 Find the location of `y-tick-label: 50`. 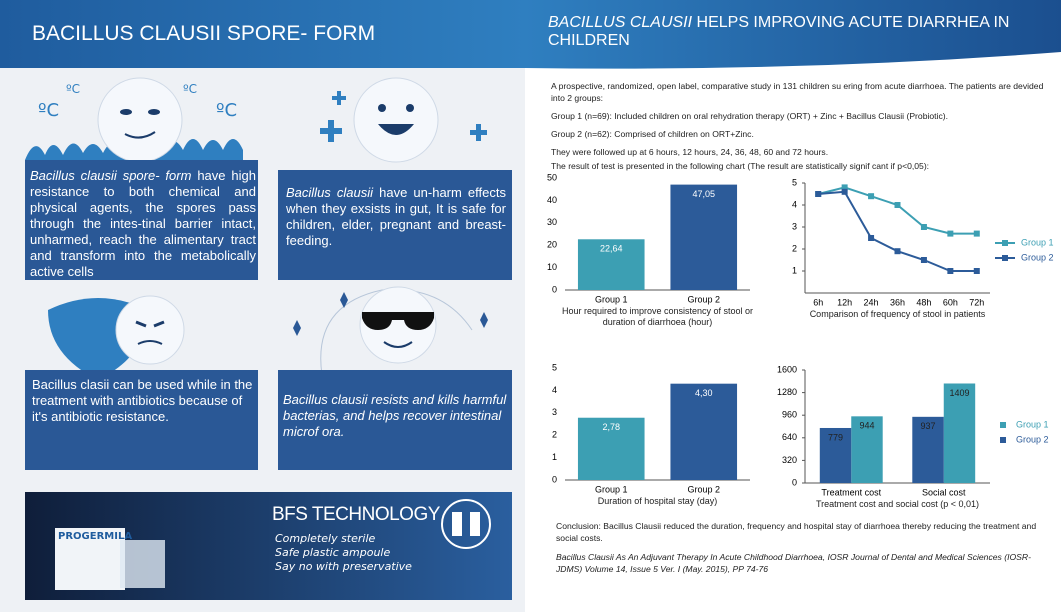

y-tick-label: 50 is located at coordinates (552, 177).